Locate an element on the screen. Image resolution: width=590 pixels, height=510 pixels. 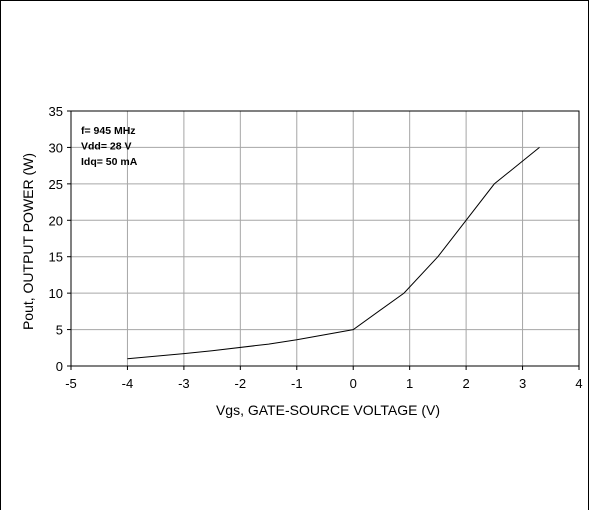
x-tick-label: -4 is located at coordinates (128, 383).